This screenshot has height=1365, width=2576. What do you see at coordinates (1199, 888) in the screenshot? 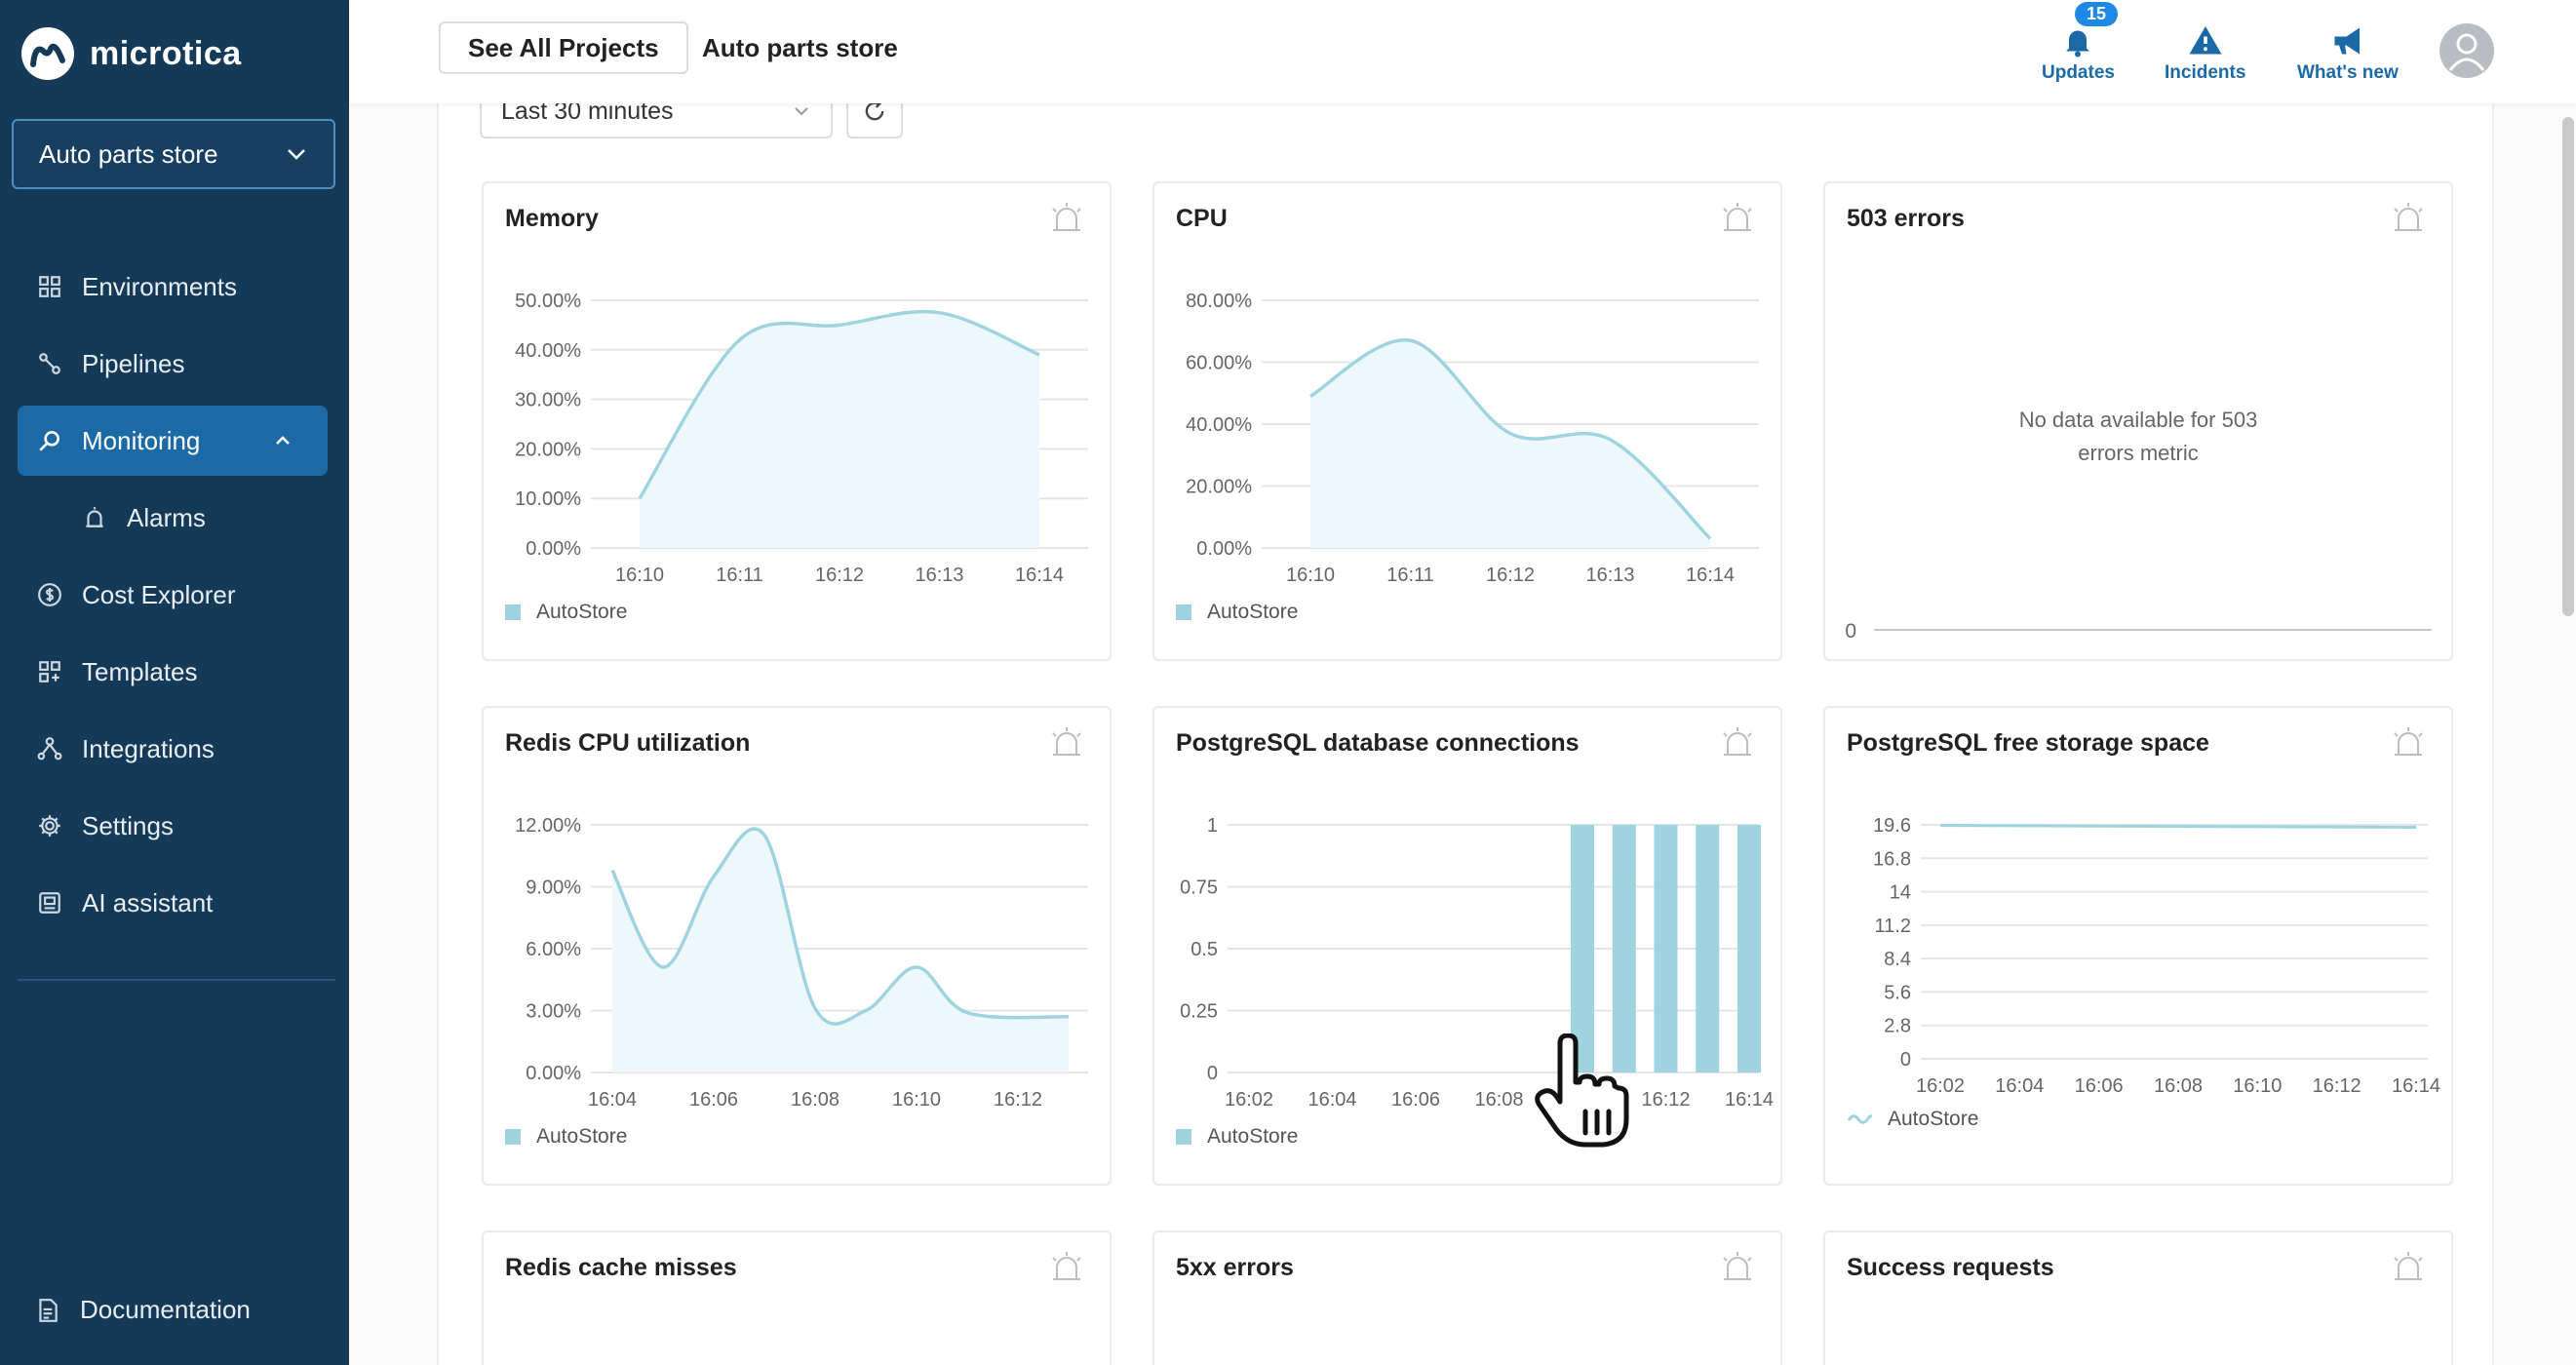
I see `y-tick-label: 0.75` at bounding box center [1199, 888].